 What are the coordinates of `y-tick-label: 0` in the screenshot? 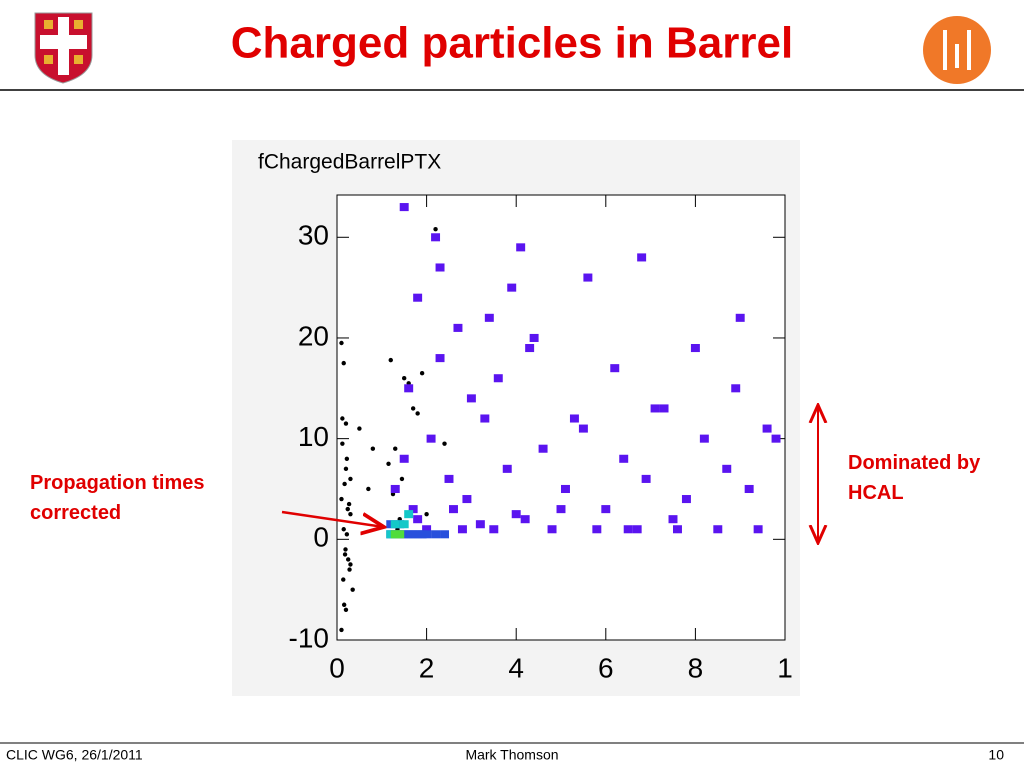 It's located at (321, 537).